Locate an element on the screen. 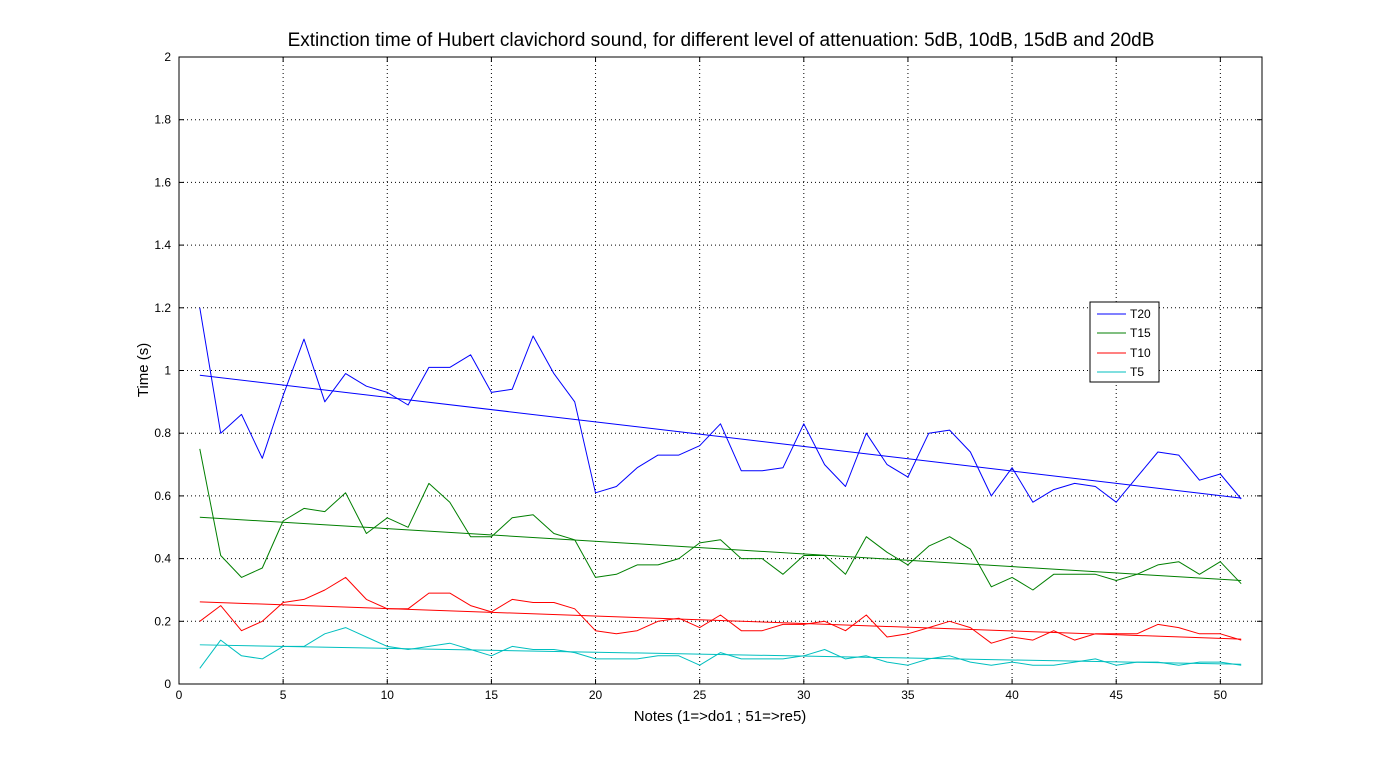 The height and width of the screenshot is (769, 1395). legend-label-t10: T10 is located at coordinates (1140, 353).